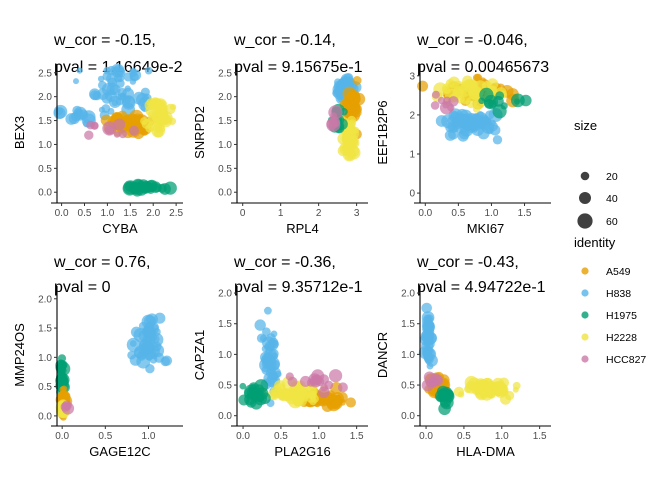 Image resolution: width=672 pixels, height=480 pixels. What do you see at coordinates (595, 242) in the screenshot?
I see `legend-identity-title: identity` at bounding box center [595, 242].